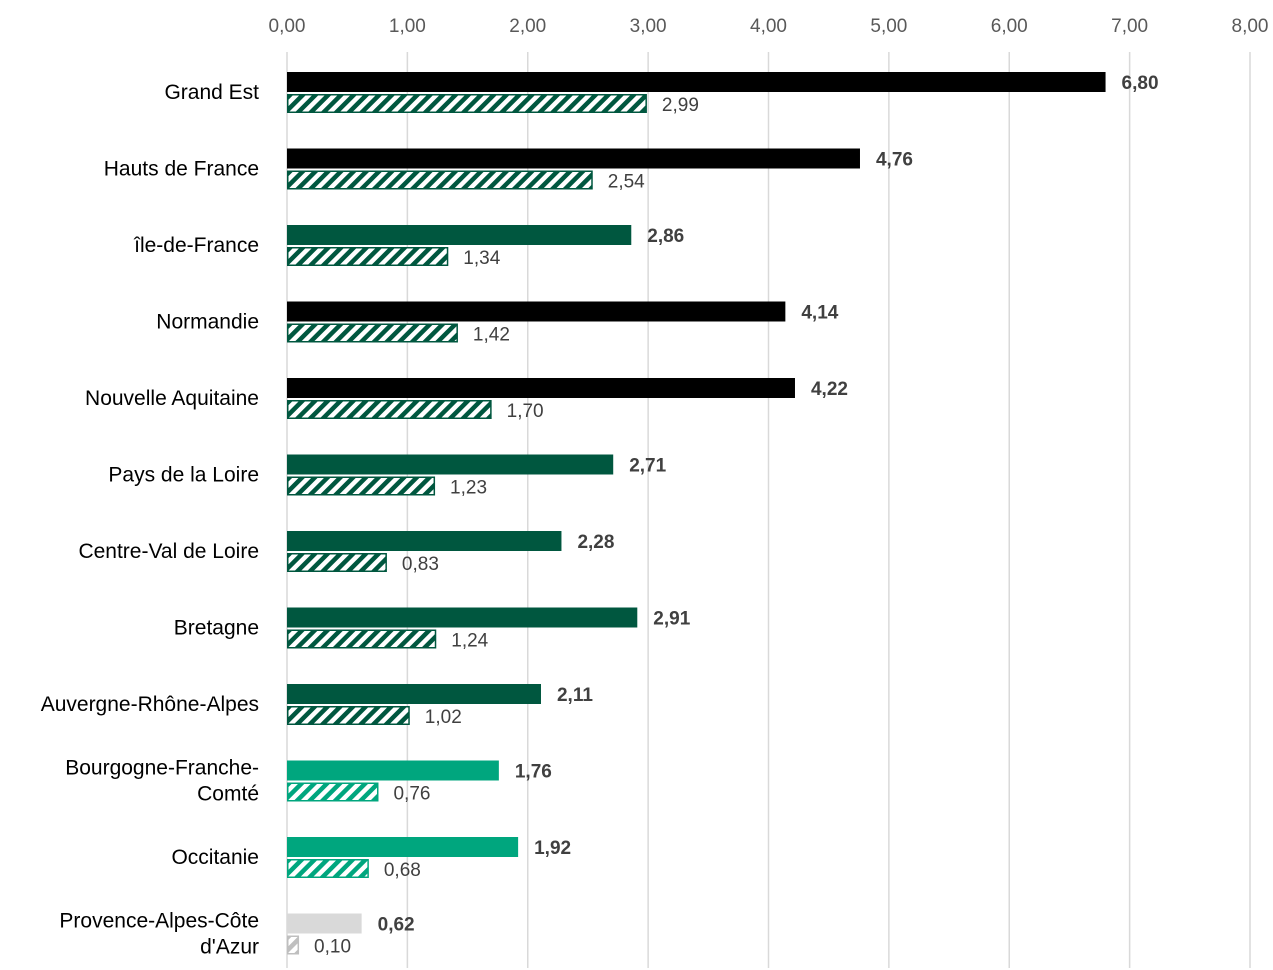 This screenshot has width=1273, height=970. I want to click on category-label: Bretagne, so click(216, 628).